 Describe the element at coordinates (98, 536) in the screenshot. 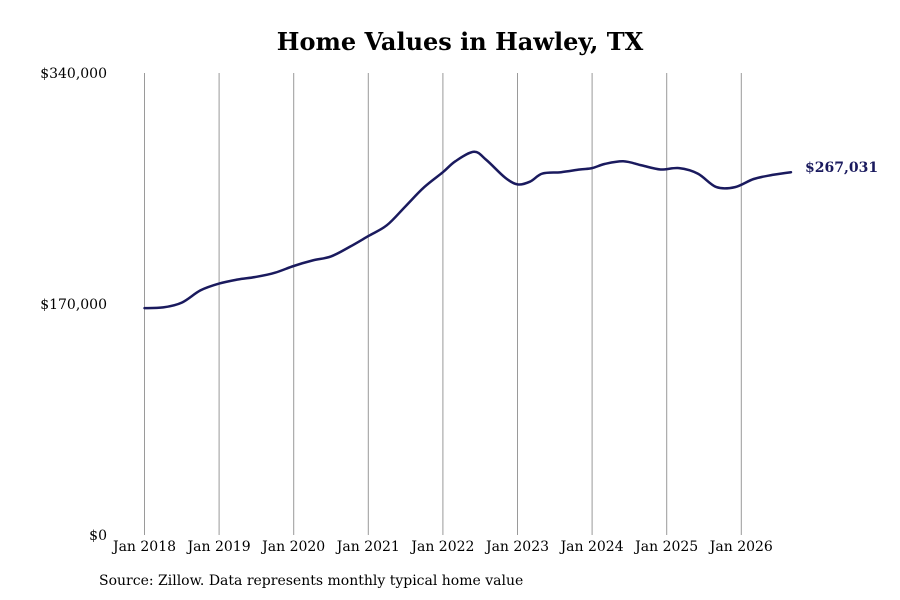

I see `y-tick-label: $0` at that location.